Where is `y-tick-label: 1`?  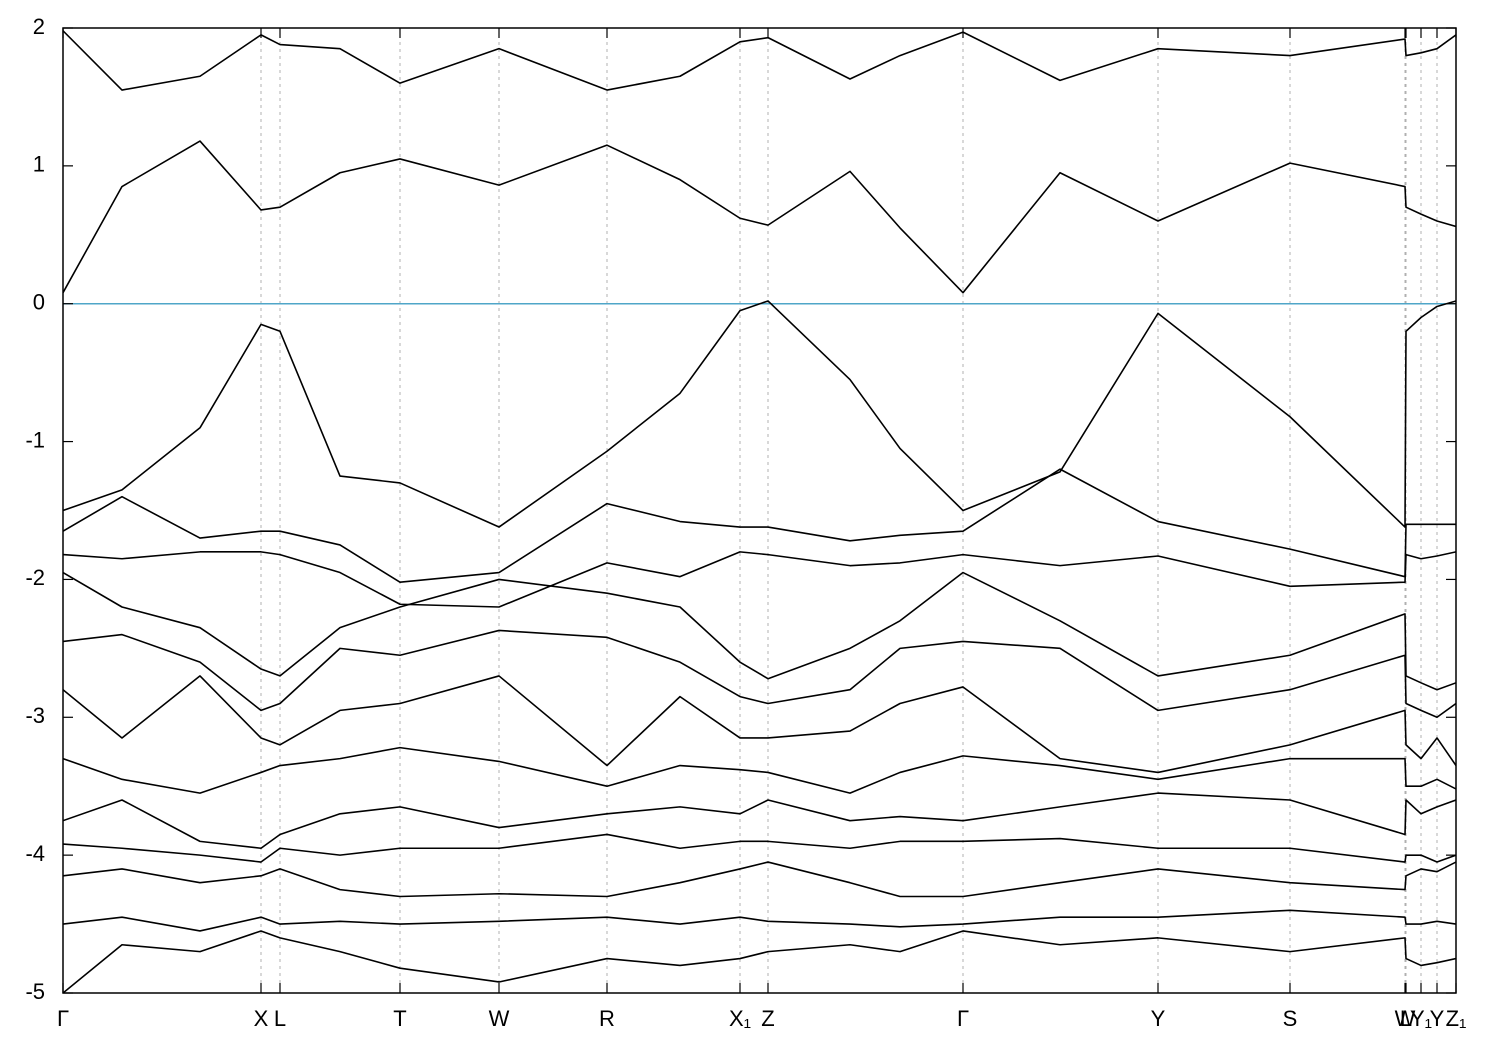
y-tick-label: 1 is located at coordinates (39, 164).